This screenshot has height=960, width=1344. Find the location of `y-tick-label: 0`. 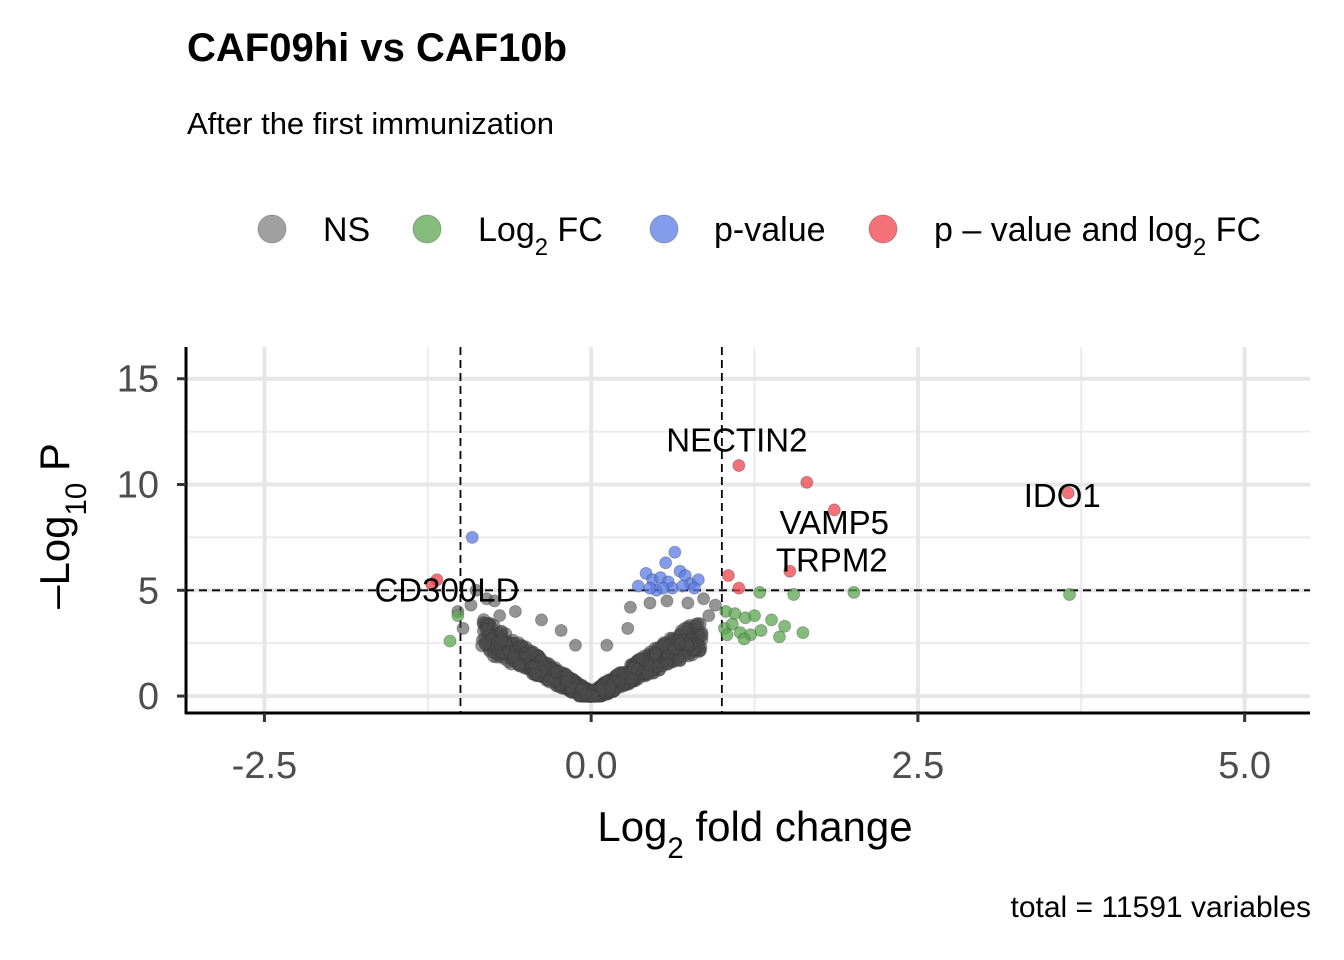

y-tick-label: 0 is located at coordinates (148, 697).